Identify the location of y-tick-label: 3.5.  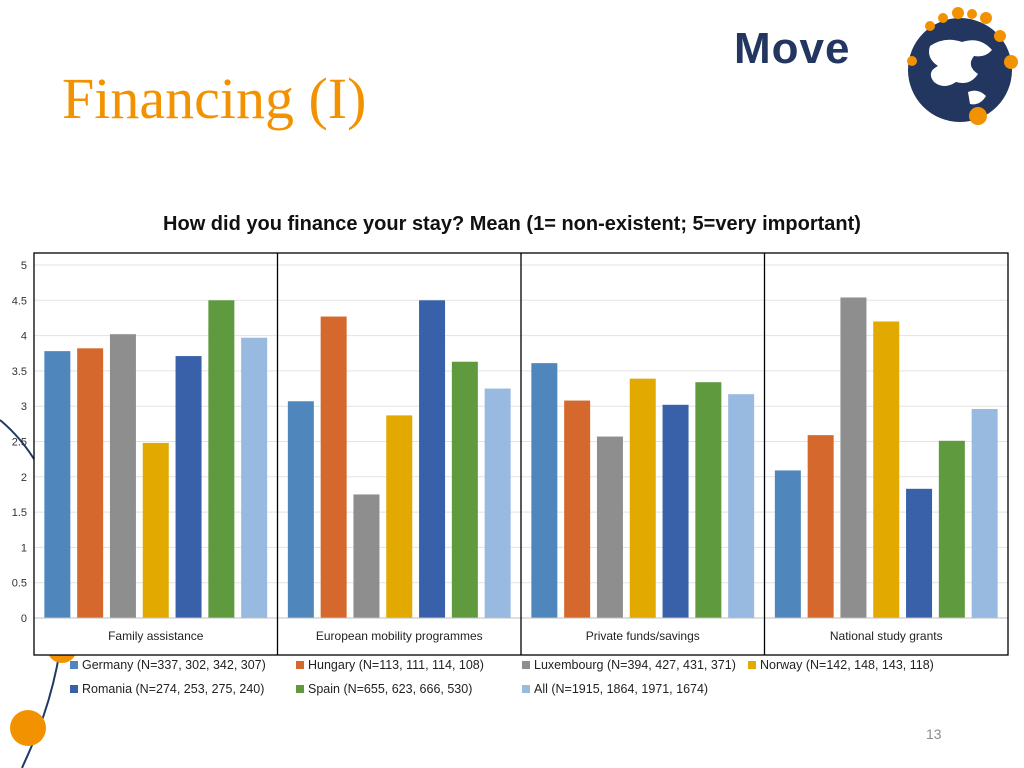
(19, 372).